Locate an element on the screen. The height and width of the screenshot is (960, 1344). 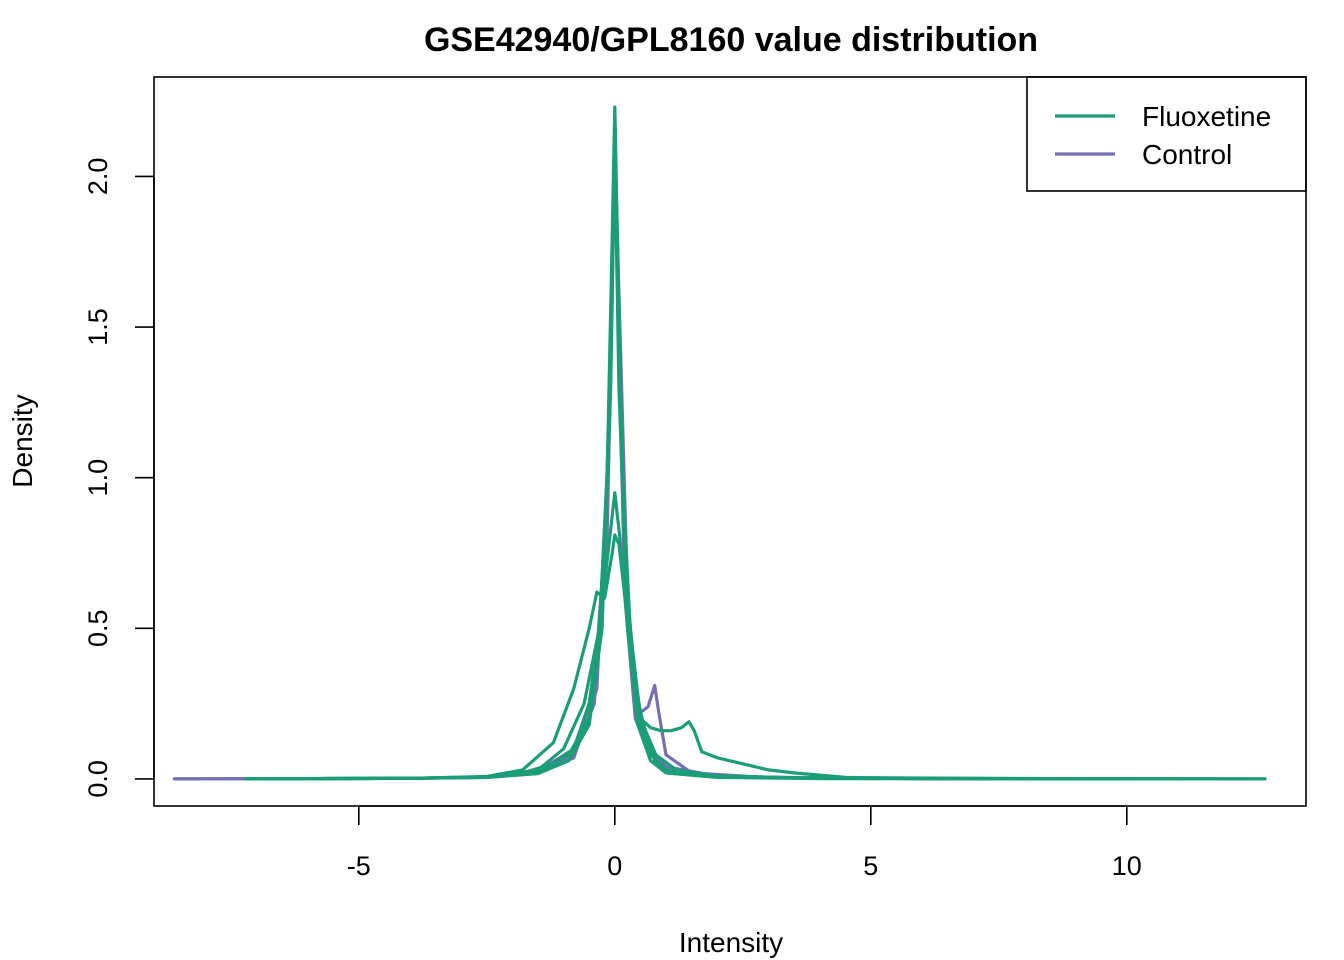
y-tick-label: 0.0 is located at coordinates (98, 779).